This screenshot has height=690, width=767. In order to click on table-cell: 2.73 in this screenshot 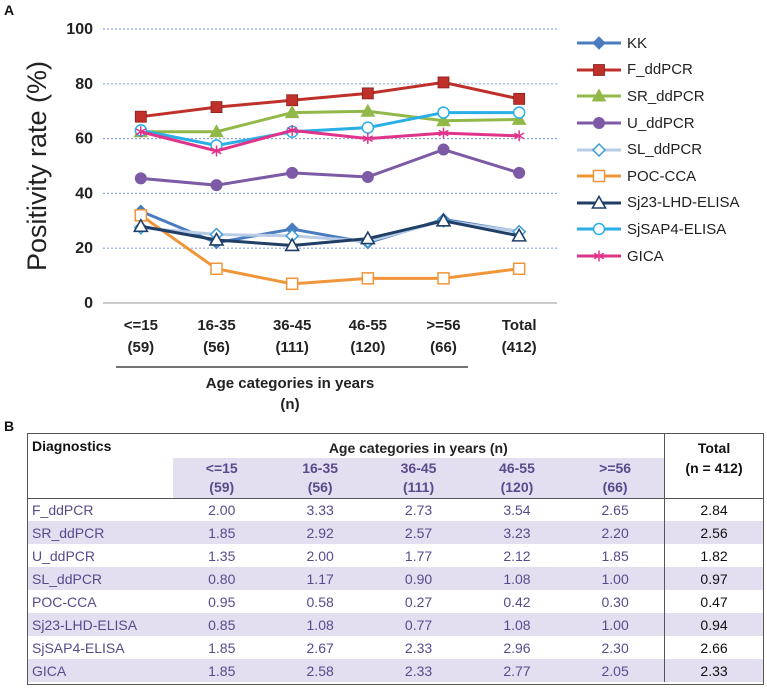, I will do `click(418, 509)`.